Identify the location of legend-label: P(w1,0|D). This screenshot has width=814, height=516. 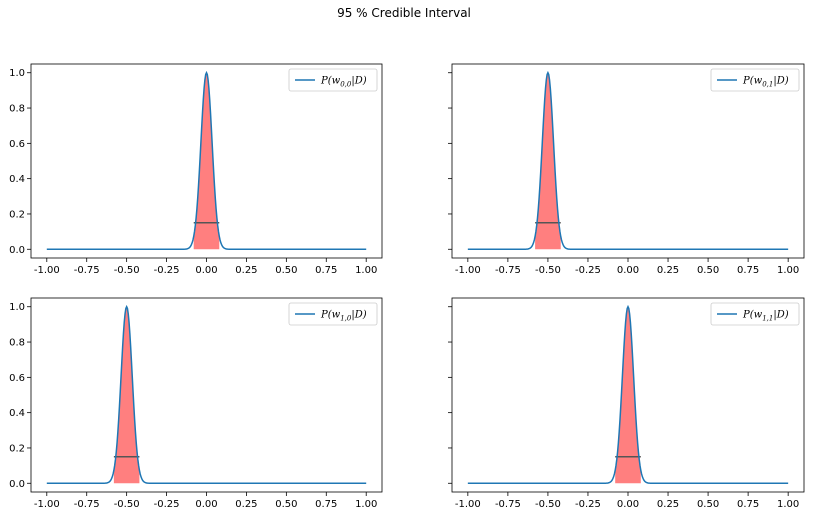
(343, 316).